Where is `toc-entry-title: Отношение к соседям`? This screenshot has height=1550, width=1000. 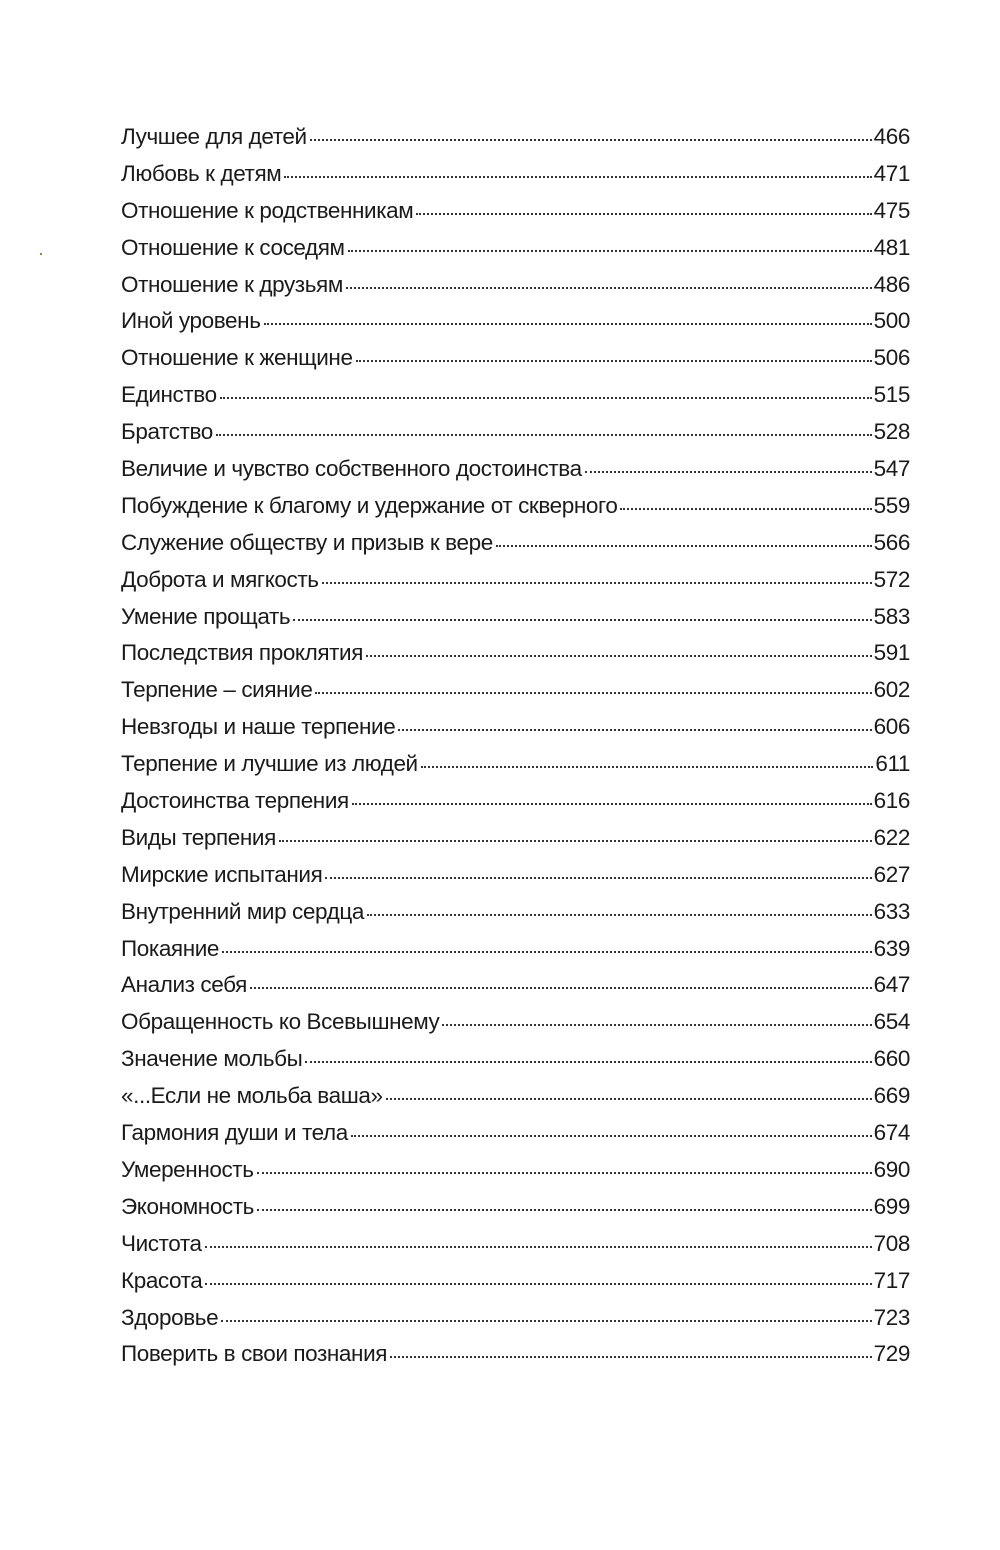 toc-entry-title: Отношение к соседям is located at coordinates (233, 247).